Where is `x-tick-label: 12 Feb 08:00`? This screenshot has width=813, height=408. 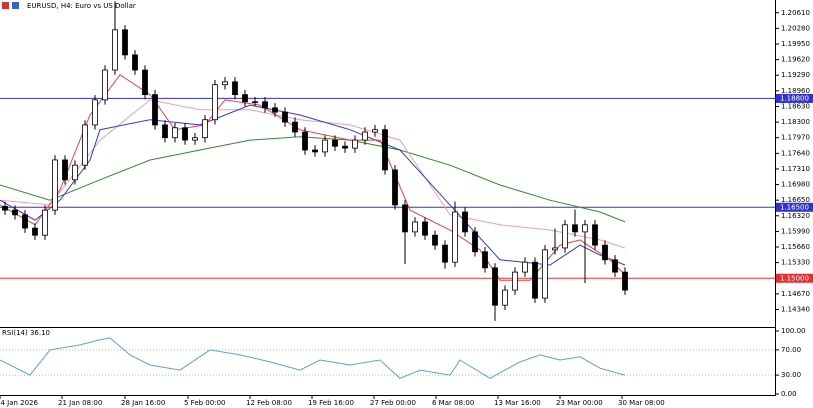
x-tick-label: 12 Feb 08:00 is located at coordinates (269, 403).